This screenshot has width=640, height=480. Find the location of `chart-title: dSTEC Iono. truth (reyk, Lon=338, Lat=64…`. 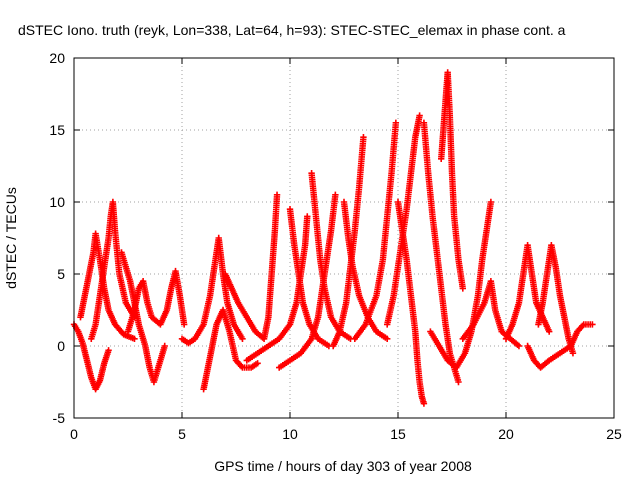

chart-title: dSTEC Iono. truth (reyk, Lon=338, Lat=64… is located at coordinates (292, 30).